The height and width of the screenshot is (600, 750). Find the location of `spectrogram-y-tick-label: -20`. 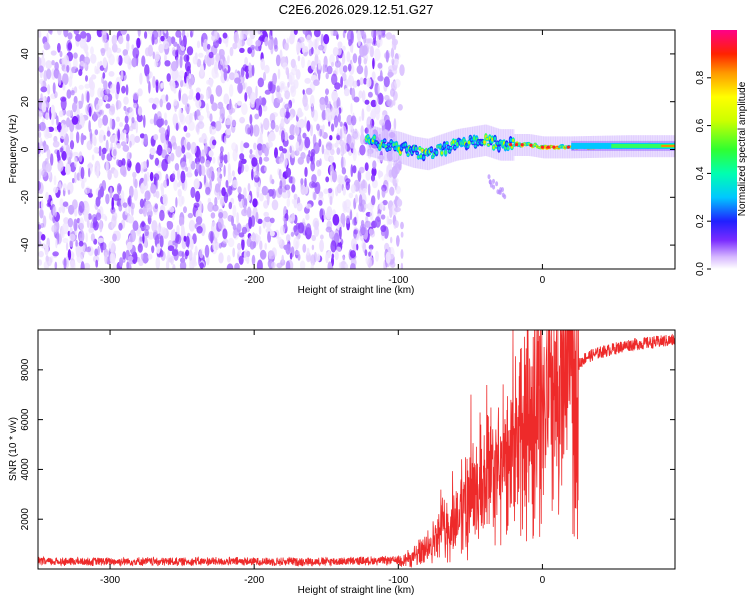

spectrogram-y-tick-label: -20 is located at coordinates (25, 197).